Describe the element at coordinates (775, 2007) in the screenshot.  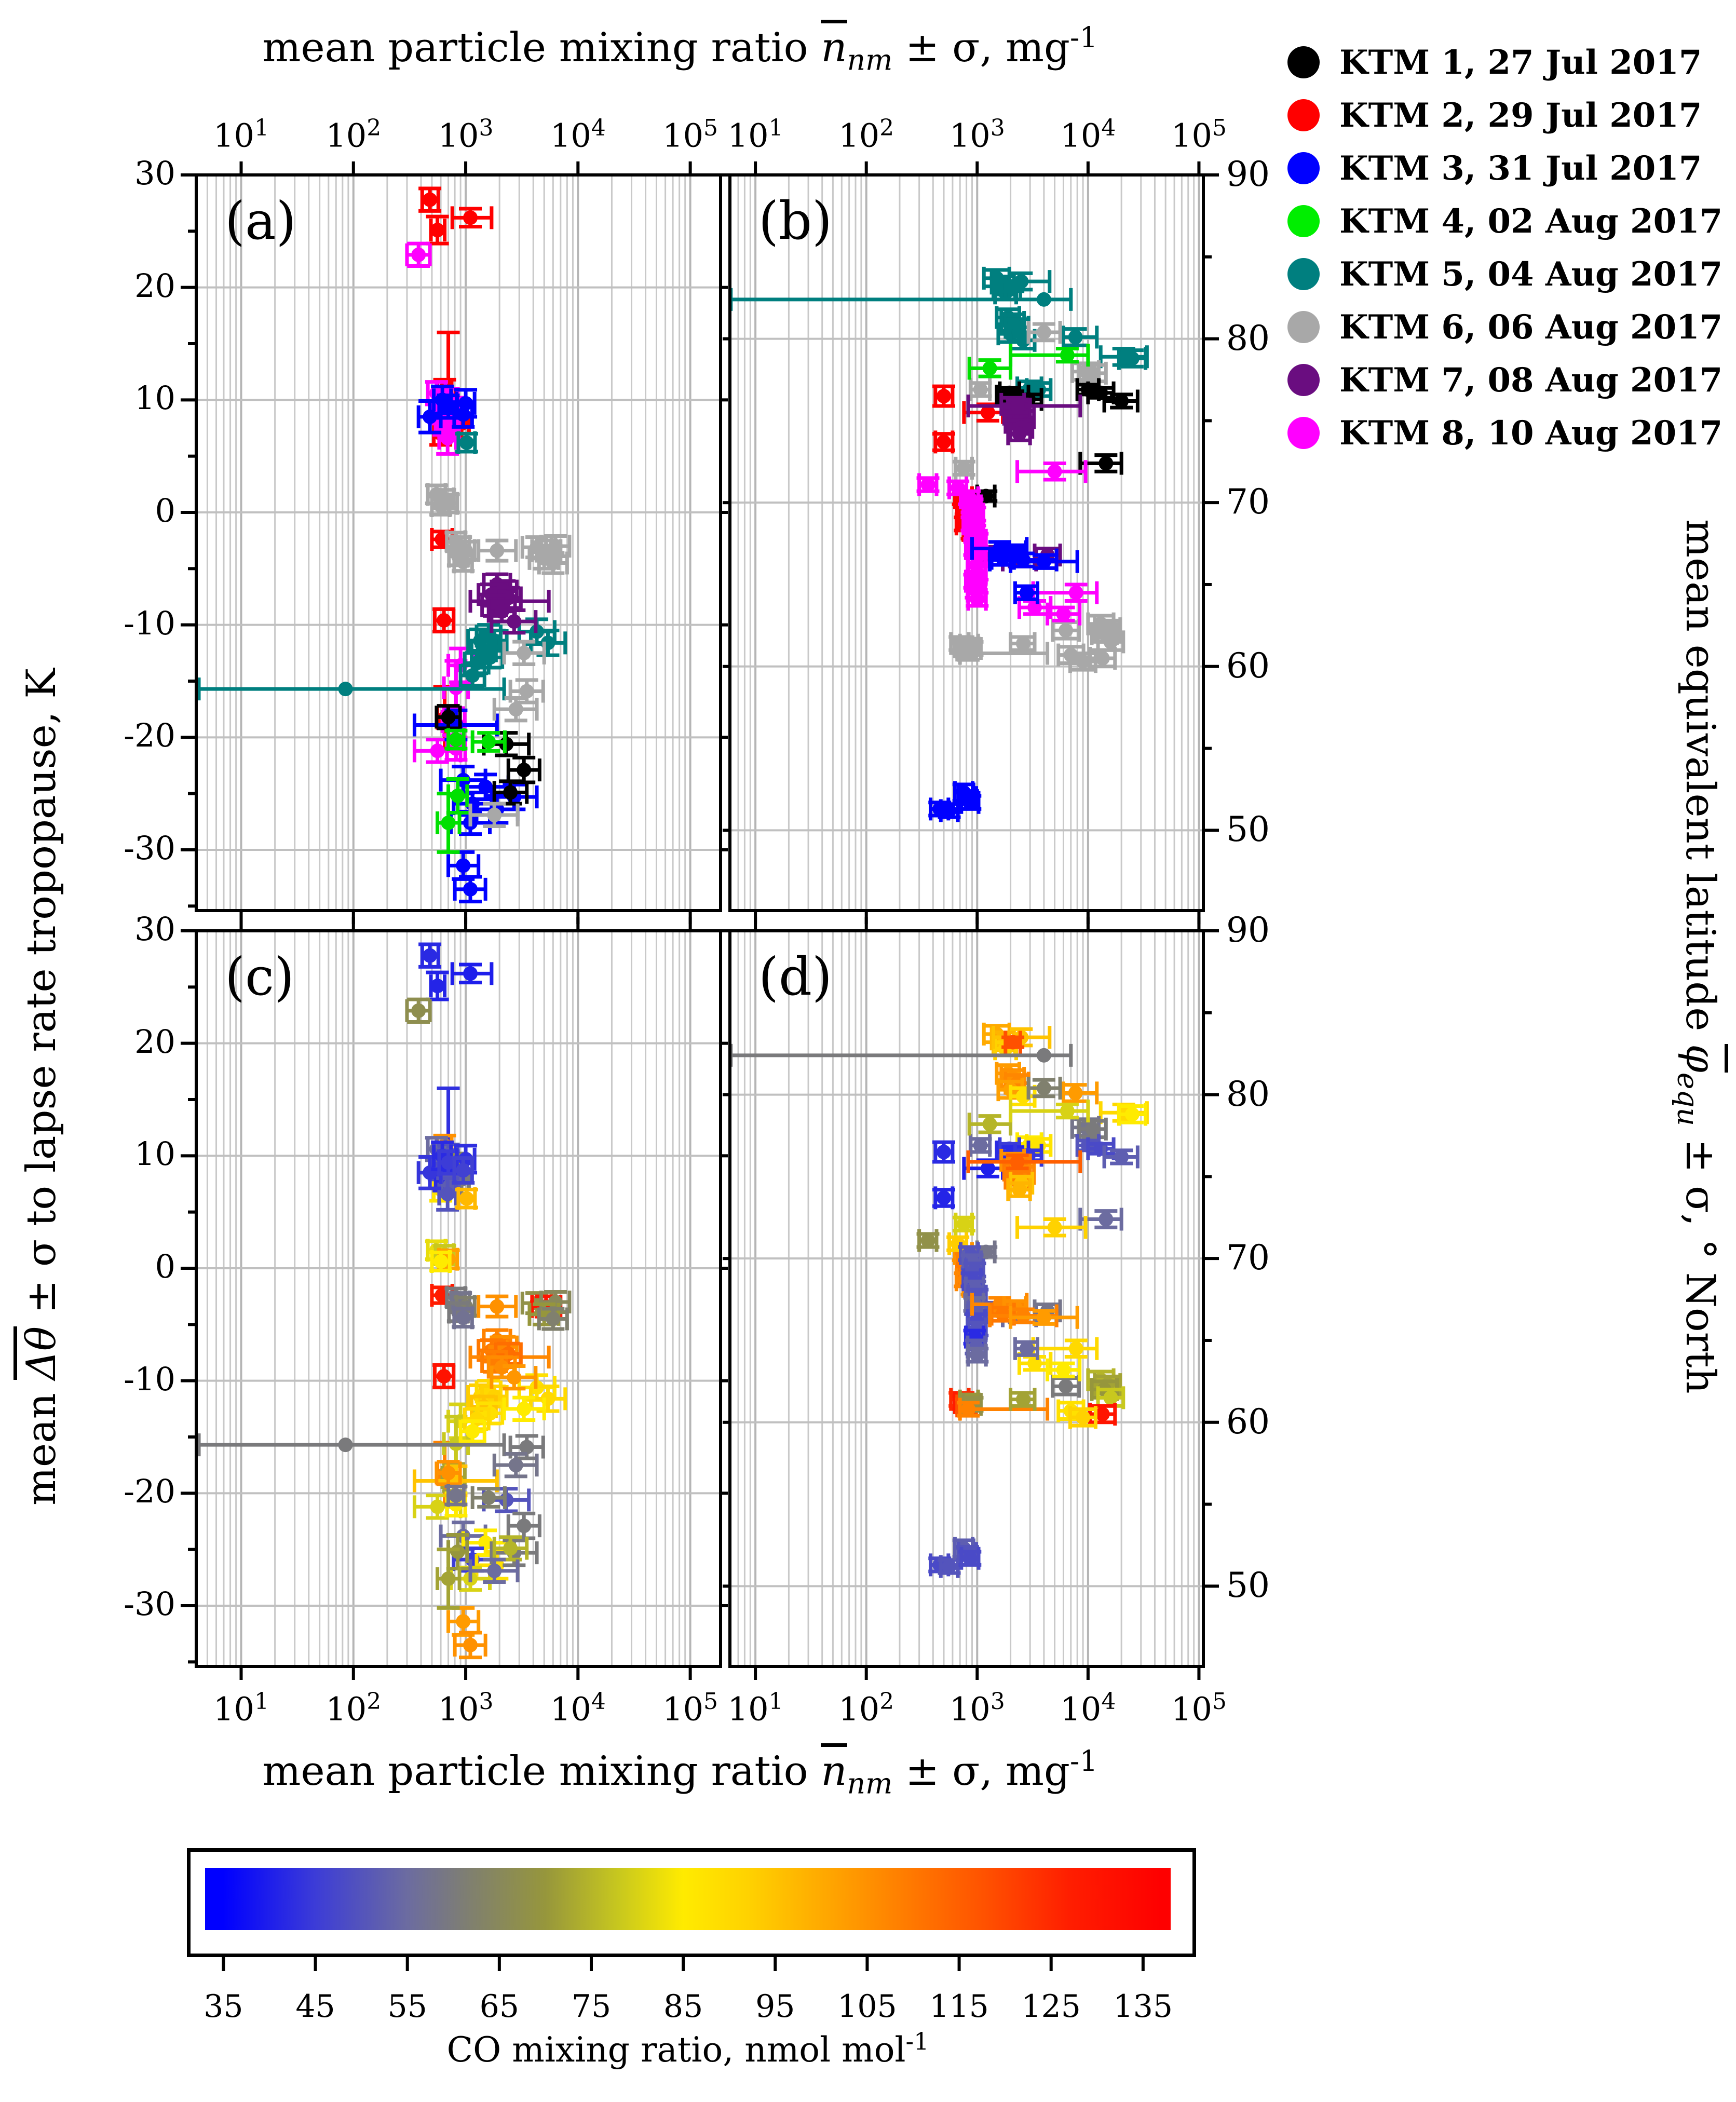
I see `colorbar-tick-label: 95` at that location.